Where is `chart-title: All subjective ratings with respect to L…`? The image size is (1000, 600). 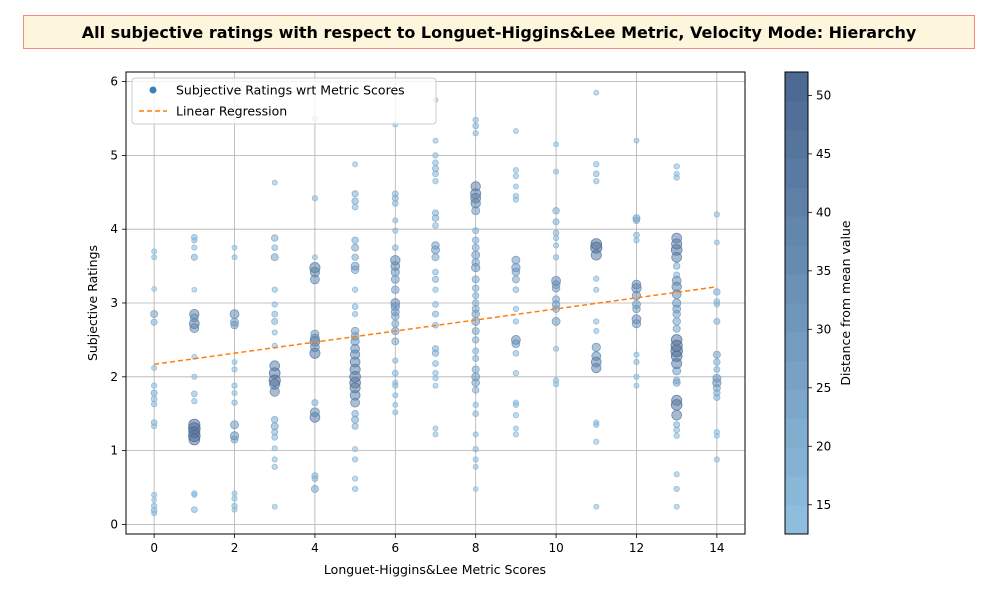 chart-title: All subjective ratings with respect to L… is located at coordinates (499, 32).